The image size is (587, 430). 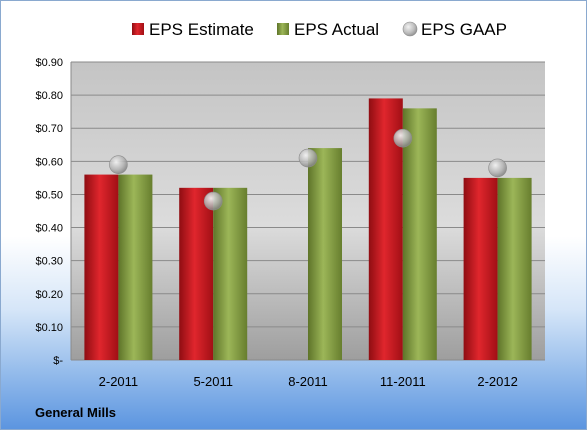 What do you see at coordinates (49, 328) in the screenshot?
I see `y-tick-label: $0.10` at bounding box center [49, 328].